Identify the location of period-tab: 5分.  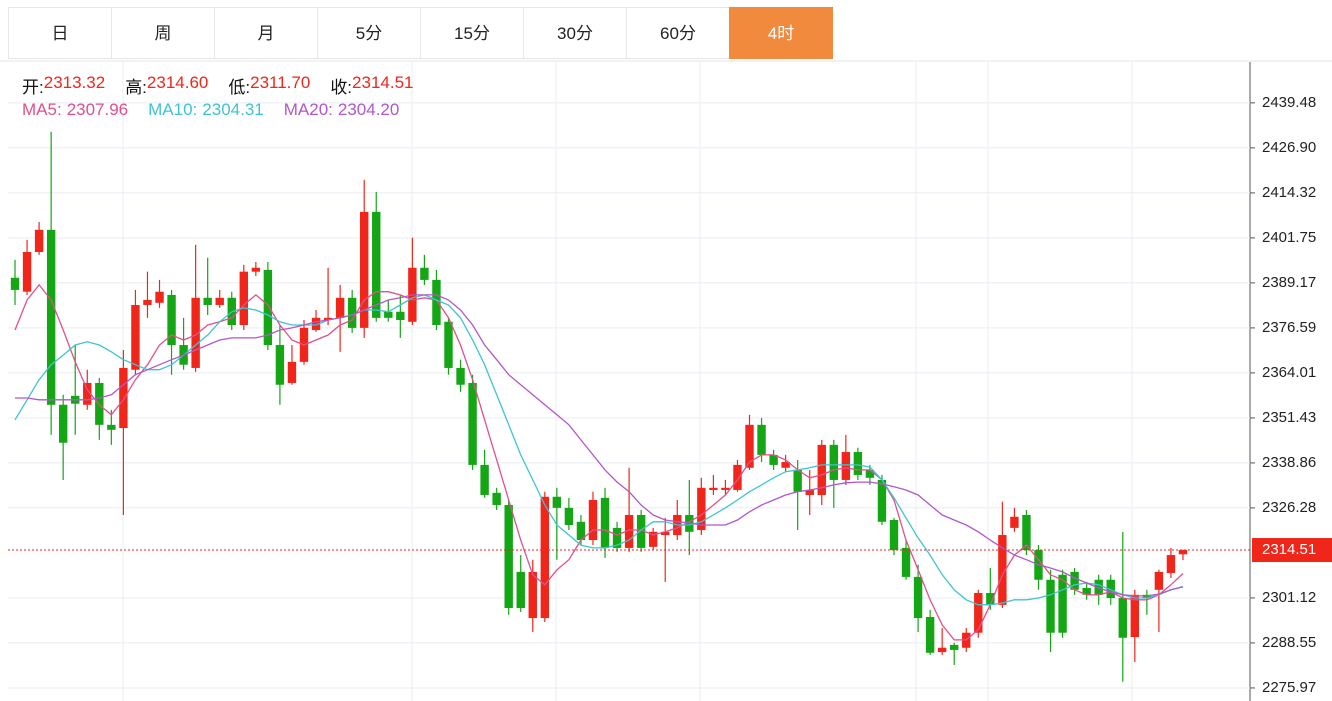
(369, 33).